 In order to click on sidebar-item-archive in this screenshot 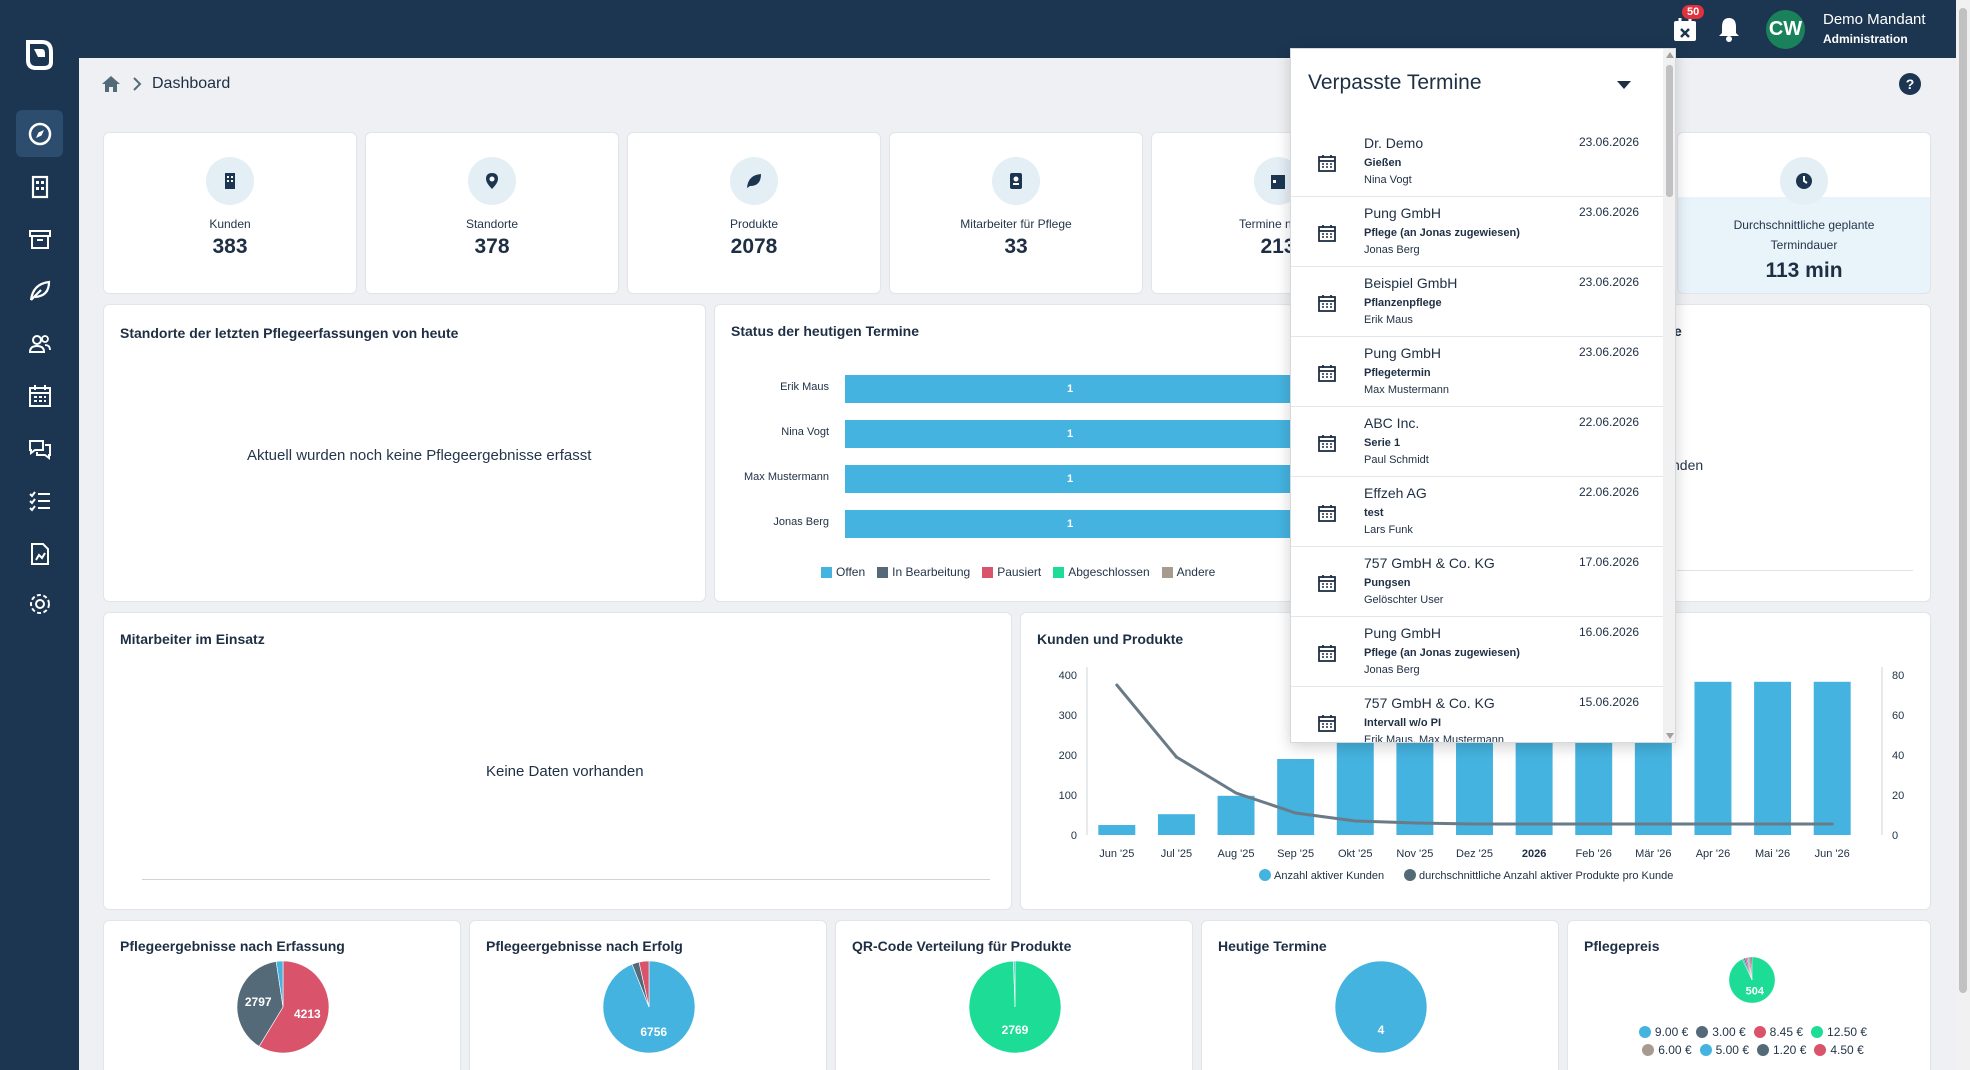, I will do `click(39, 238)`.